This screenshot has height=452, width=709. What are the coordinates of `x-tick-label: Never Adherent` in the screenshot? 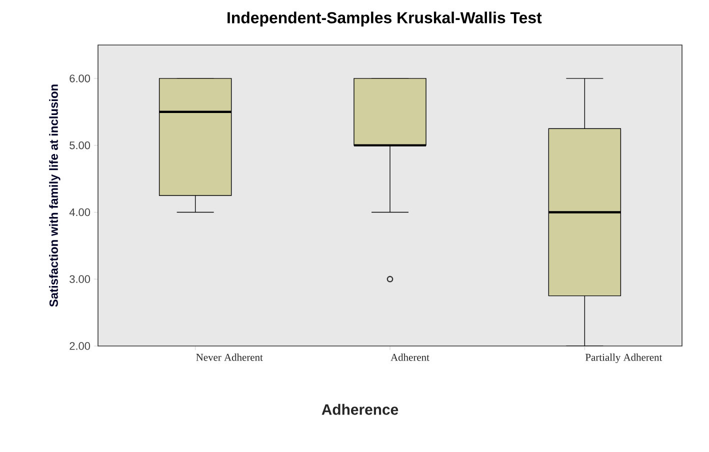 It's located at (229, 357).